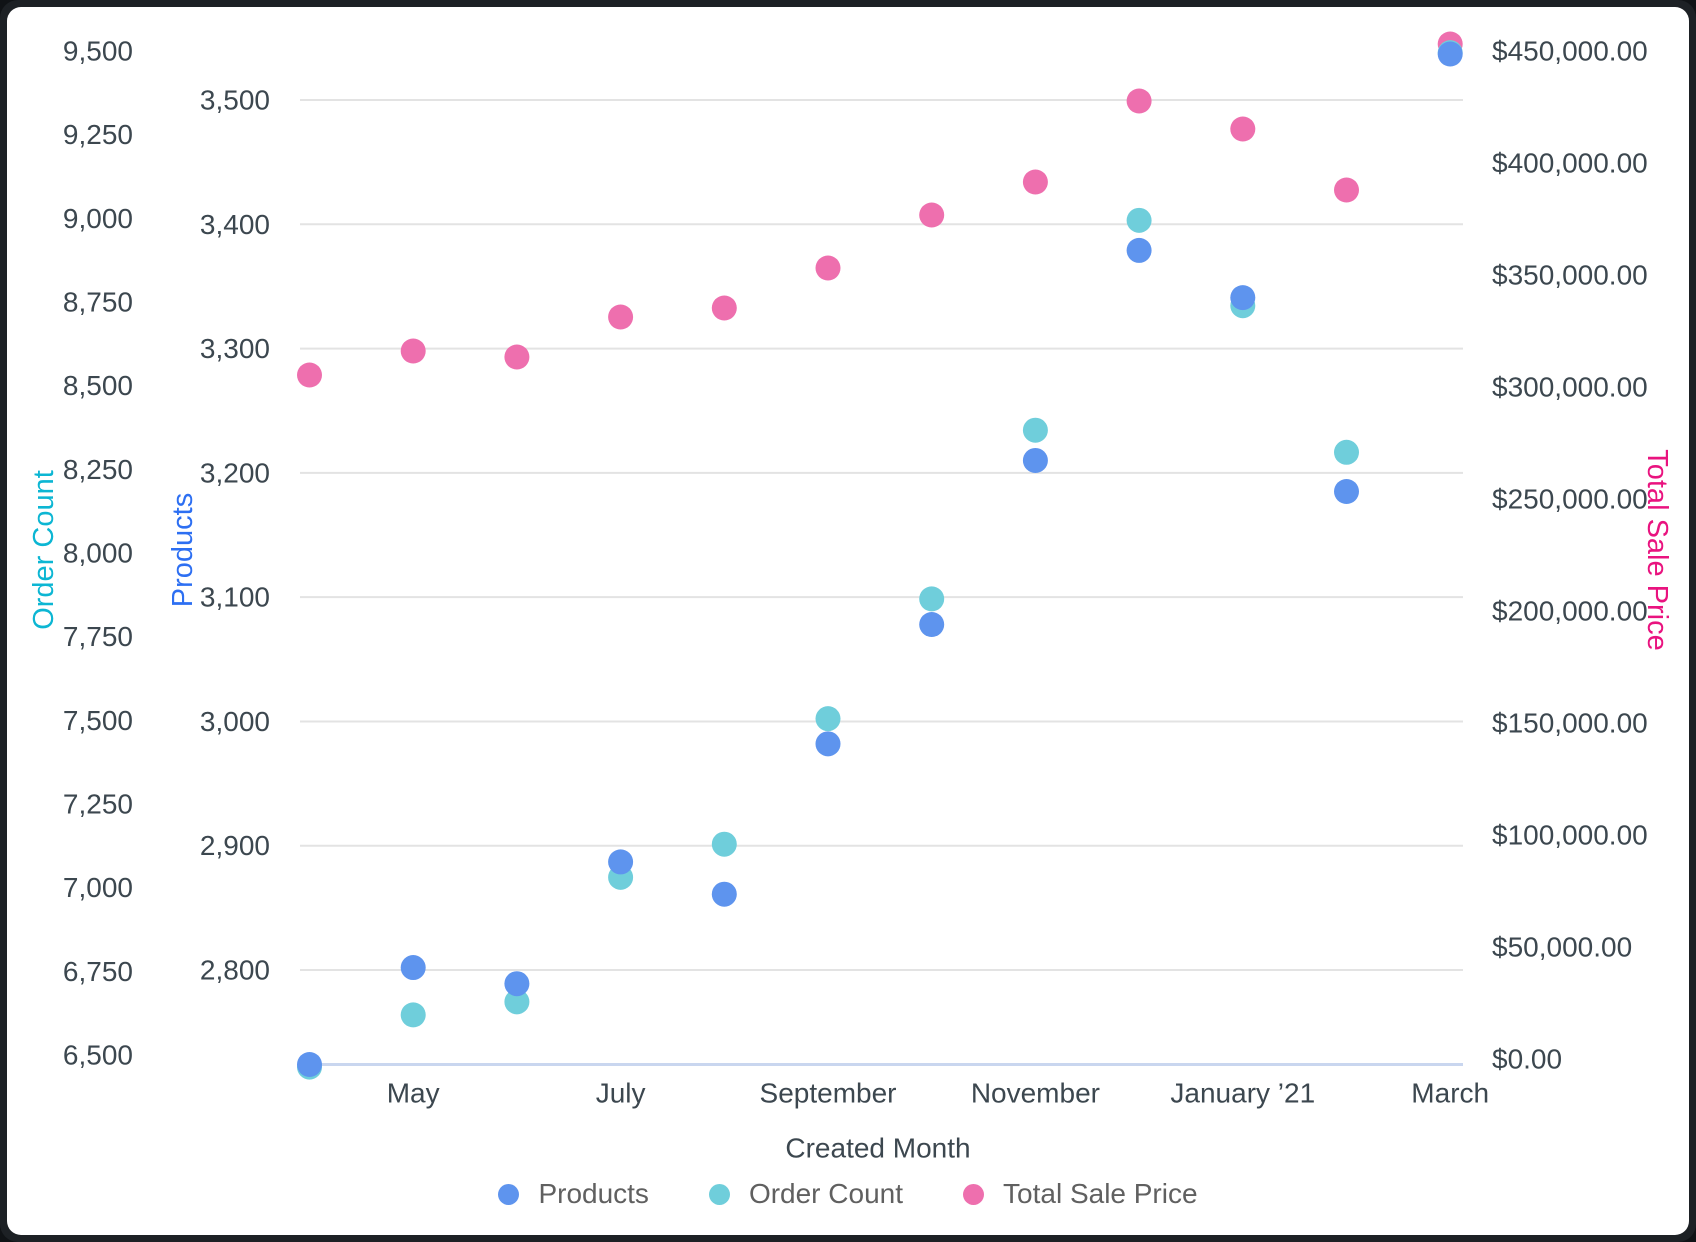  Describe the element at coordinates (1570, 835) in the screenshot. I see `total-sale-price-tick-label: $100,000.00` at that location.